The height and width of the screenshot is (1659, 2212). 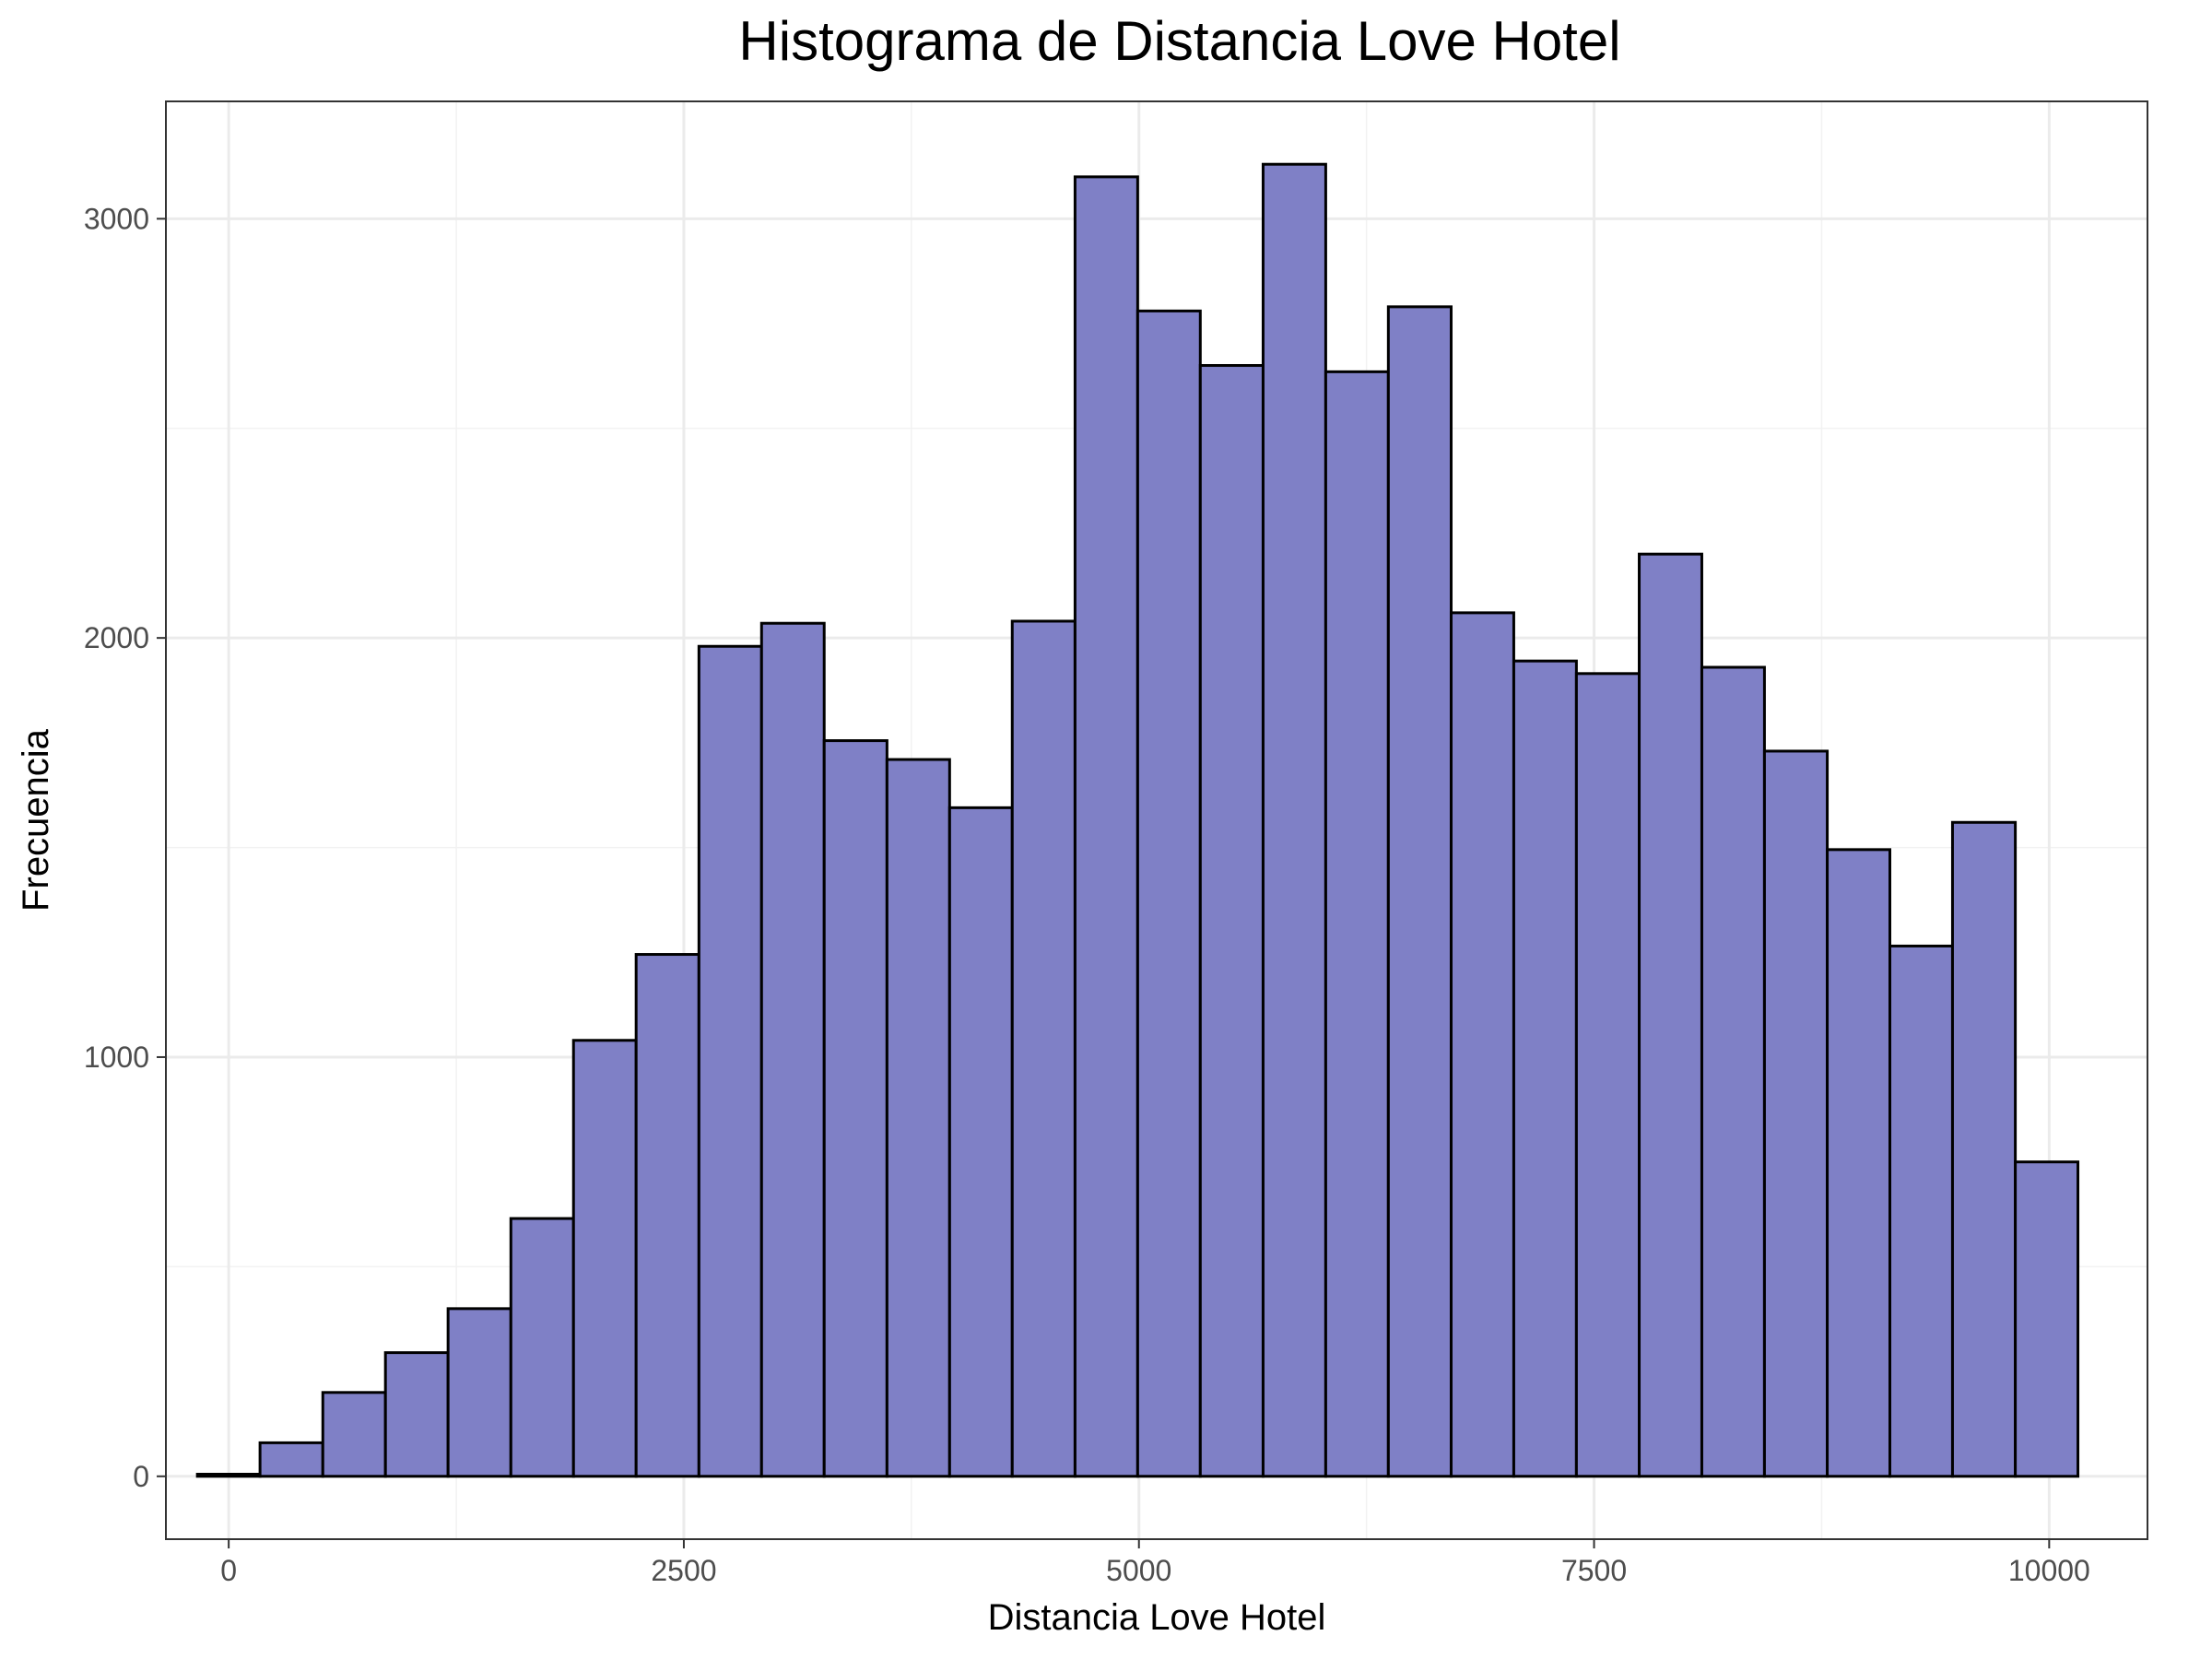 What do you see at coordinates (1138, 1570) in the screenshot?
I see `x-tick-label-2: 5000` at bounding box center [1138, 1570].